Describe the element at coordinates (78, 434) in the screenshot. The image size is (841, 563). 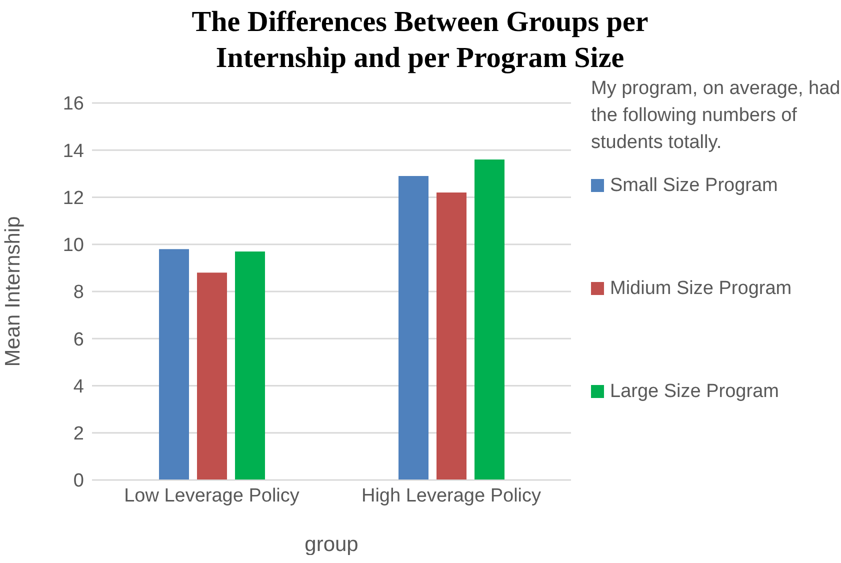
I see `y-tick-label: 2` at that location.